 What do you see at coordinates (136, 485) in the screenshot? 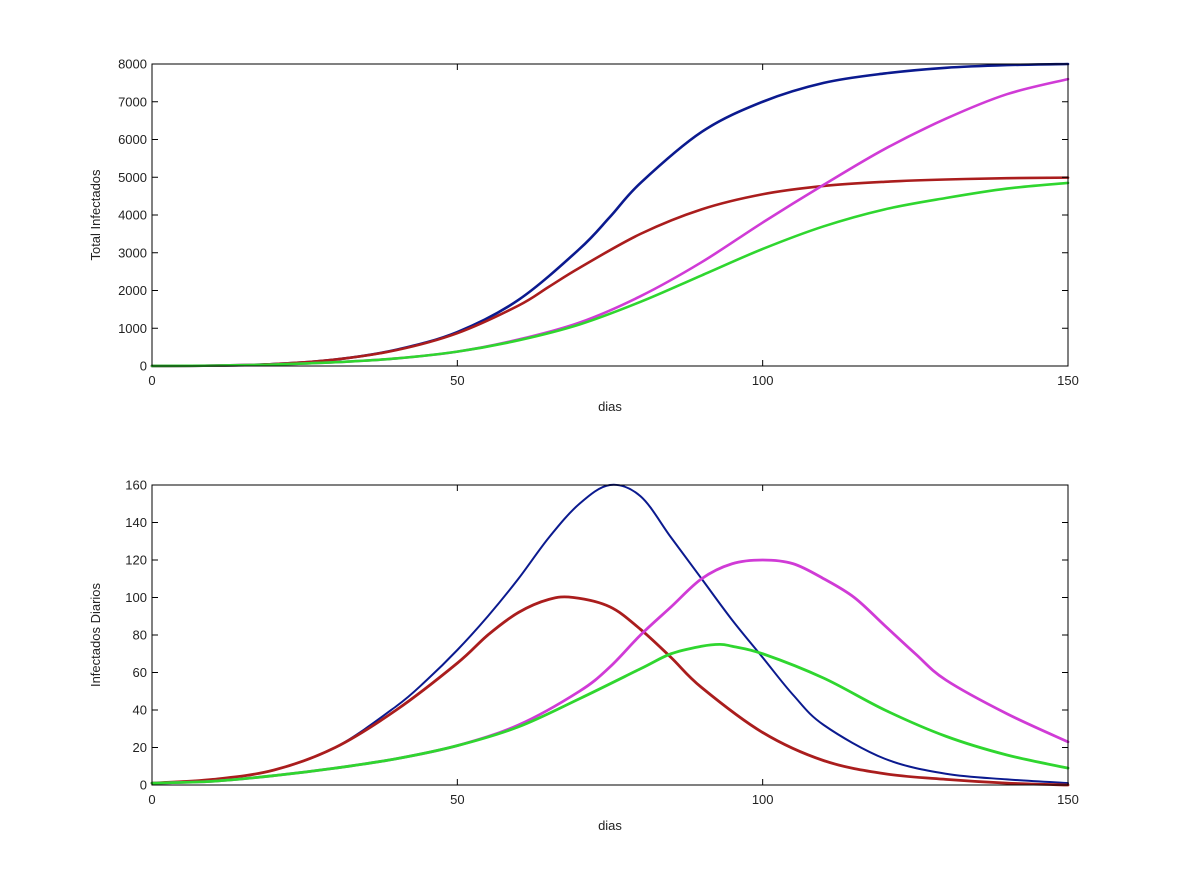
I see `y-tick-label: 160` at bounding box center [136, 485].